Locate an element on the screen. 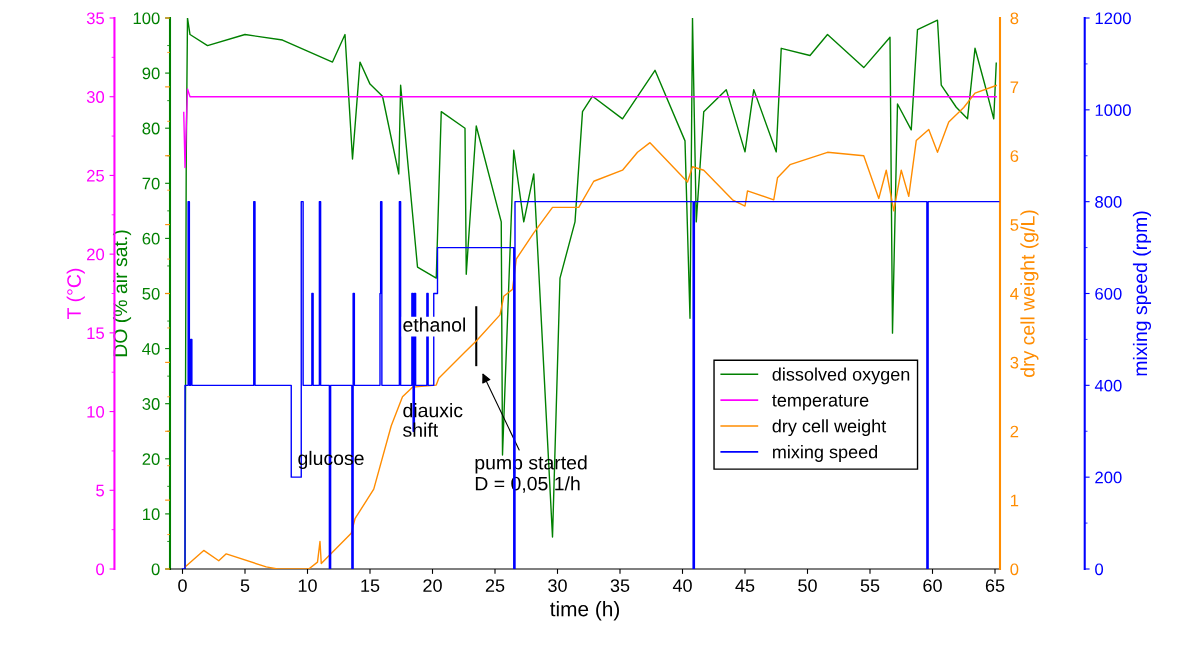  y2-tick-label: 20 is located at coordinates (96, 254).